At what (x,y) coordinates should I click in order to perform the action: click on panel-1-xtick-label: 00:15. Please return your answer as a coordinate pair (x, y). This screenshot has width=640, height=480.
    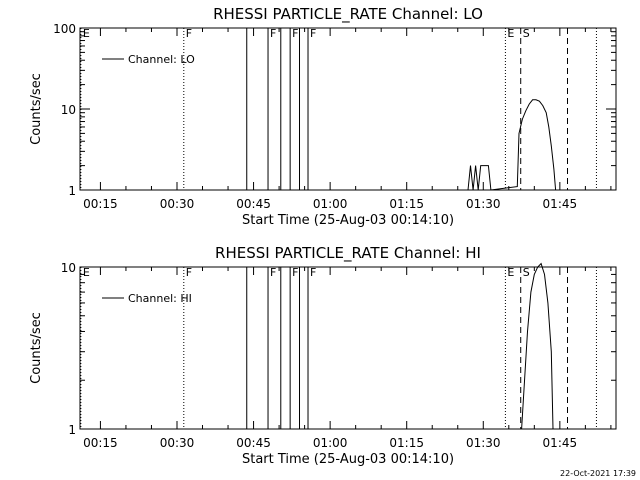
    Looking at the image, I should click on (100, 204).